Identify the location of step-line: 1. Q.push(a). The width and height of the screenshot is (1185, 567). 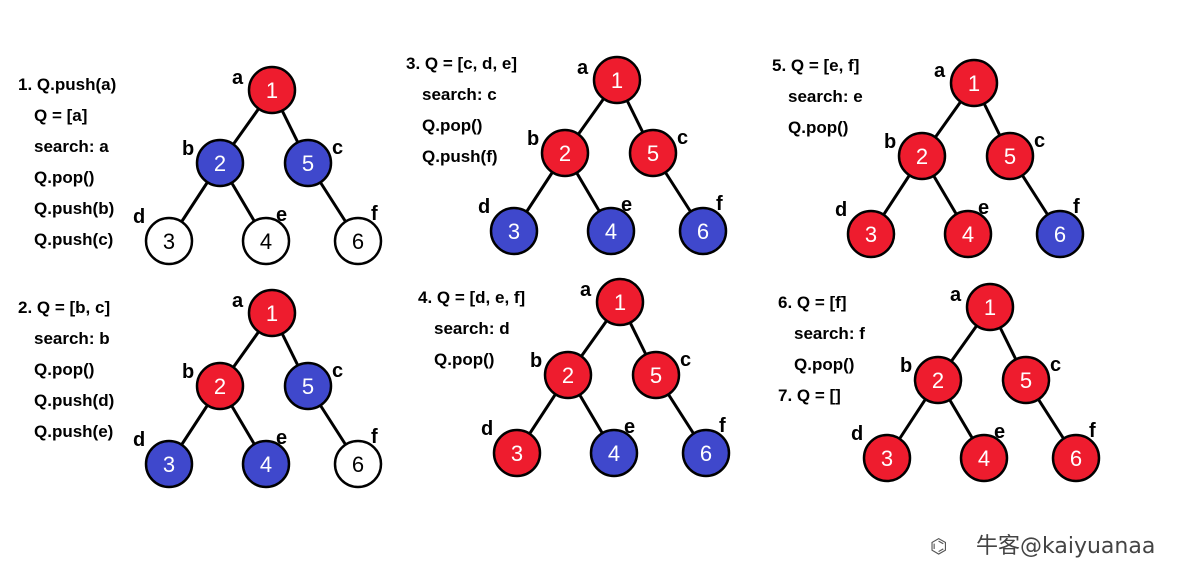
(67, 84).